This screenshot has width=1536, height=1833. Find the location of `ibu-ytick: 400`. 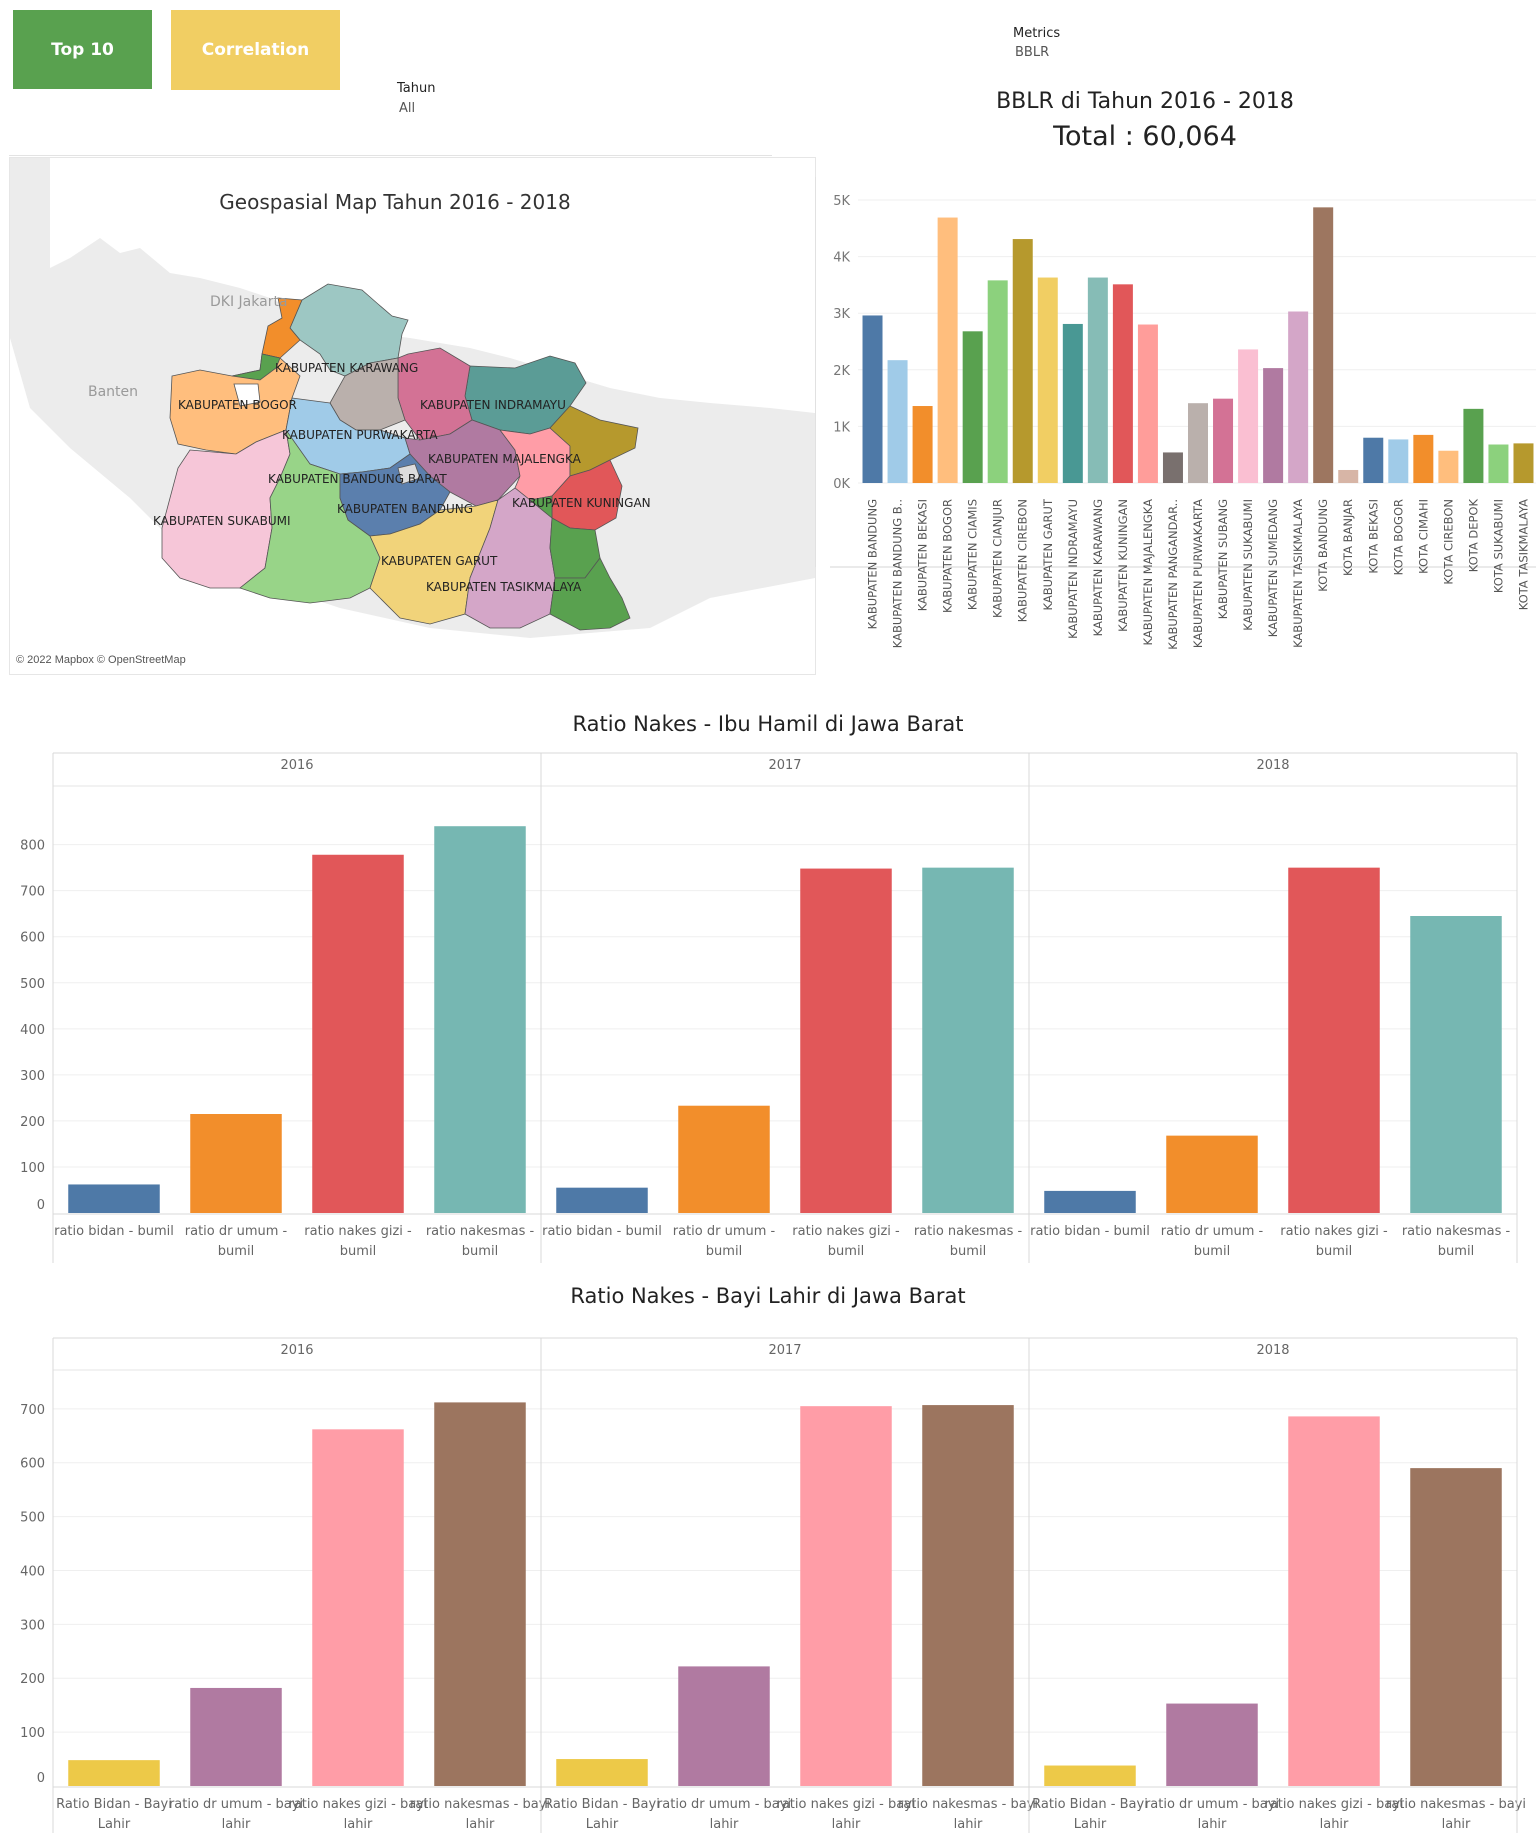

ibu-ytick: 400 is located at coordinates (32, 1030).